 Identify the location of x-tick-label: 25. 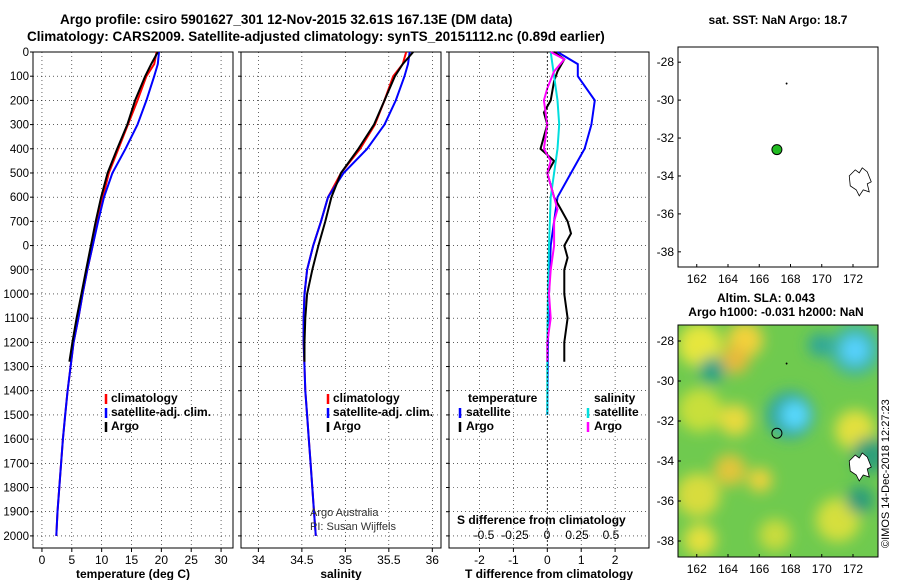
(192, 560).